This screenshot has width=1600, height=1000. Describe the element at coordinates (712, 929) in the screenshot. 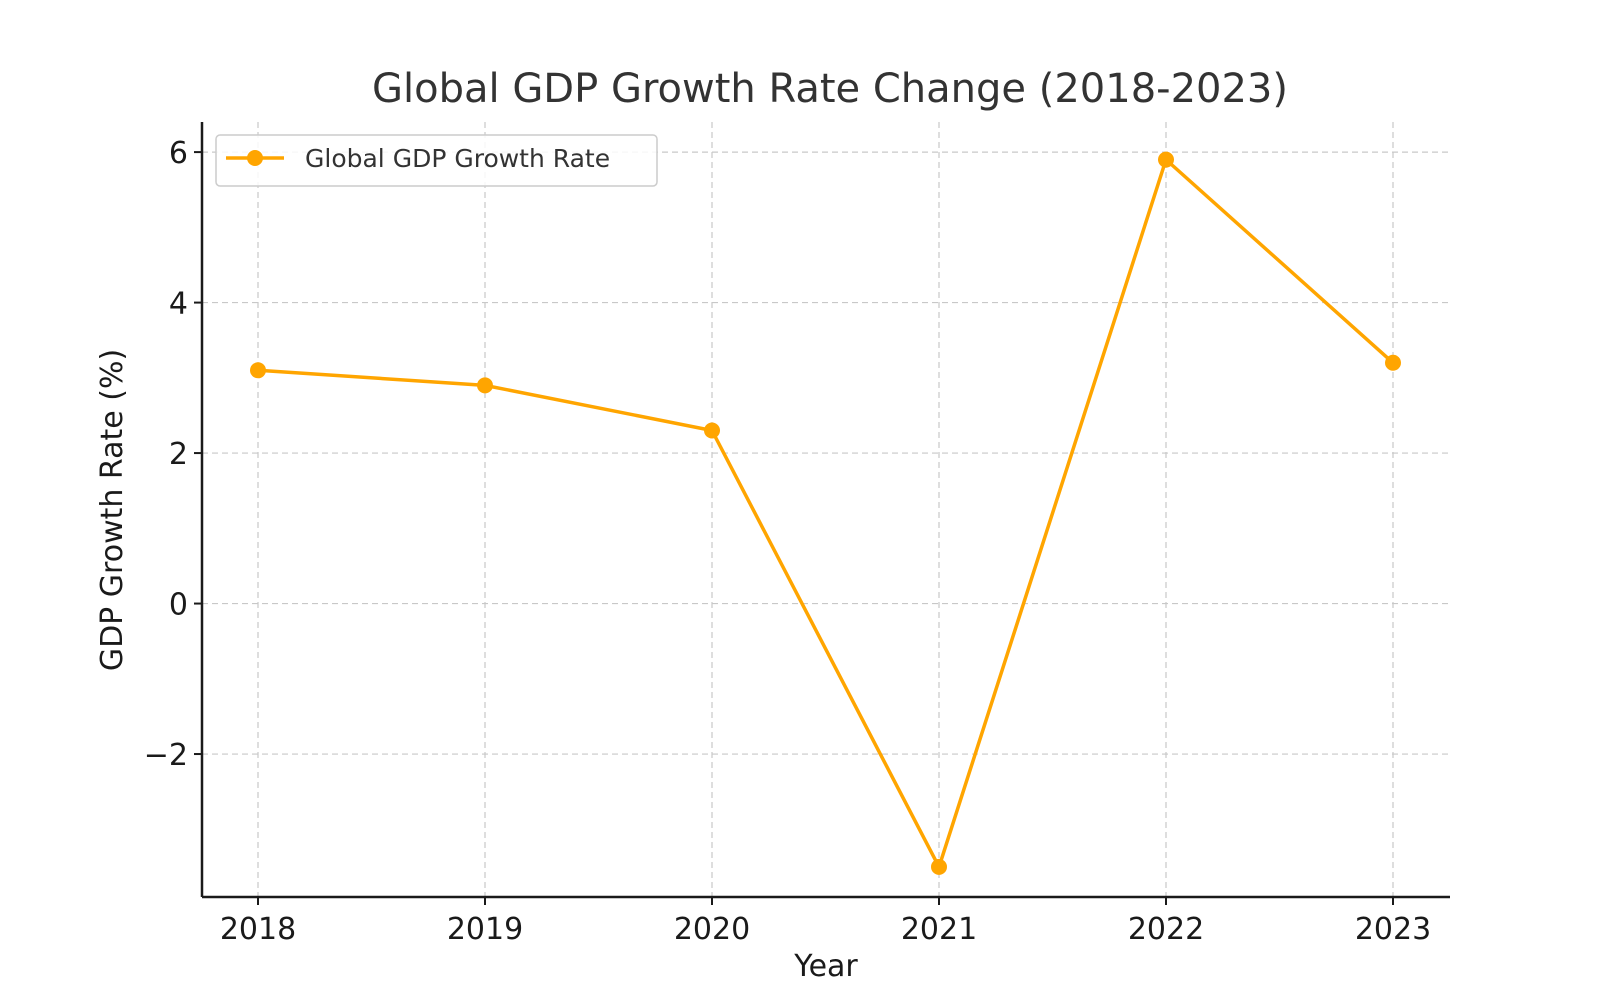

I see `x-tick-label: 2020` at that location.